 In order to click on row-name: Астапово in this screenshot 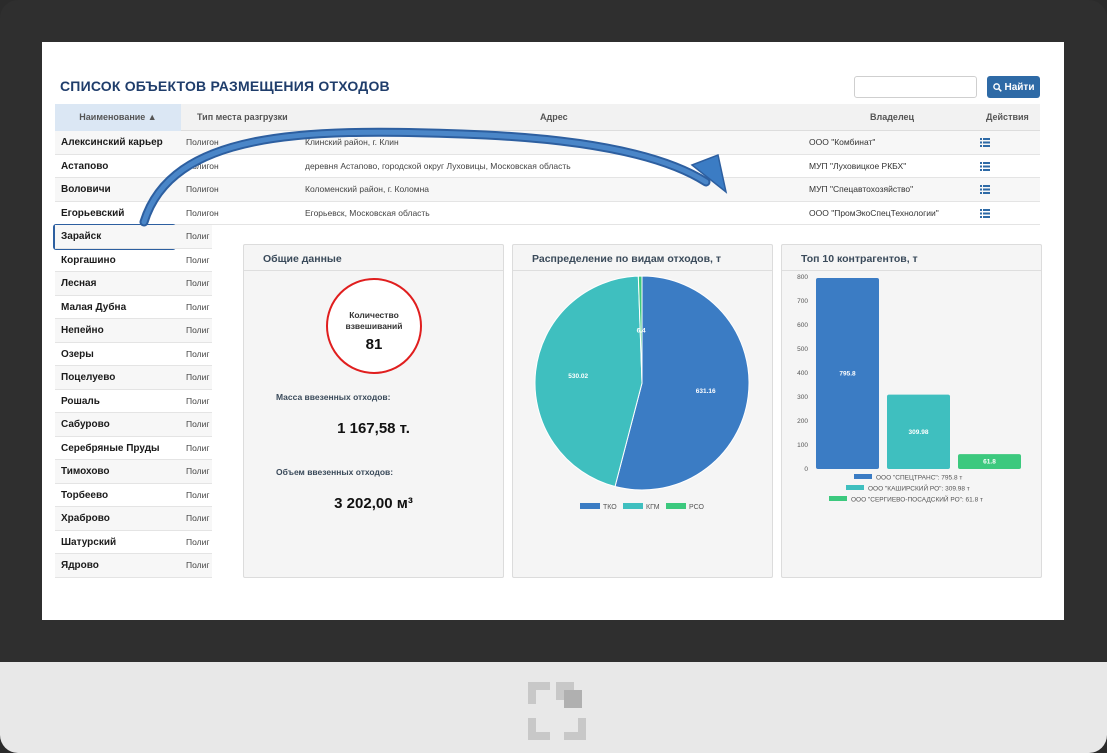, I will do `click(85, 166)`.